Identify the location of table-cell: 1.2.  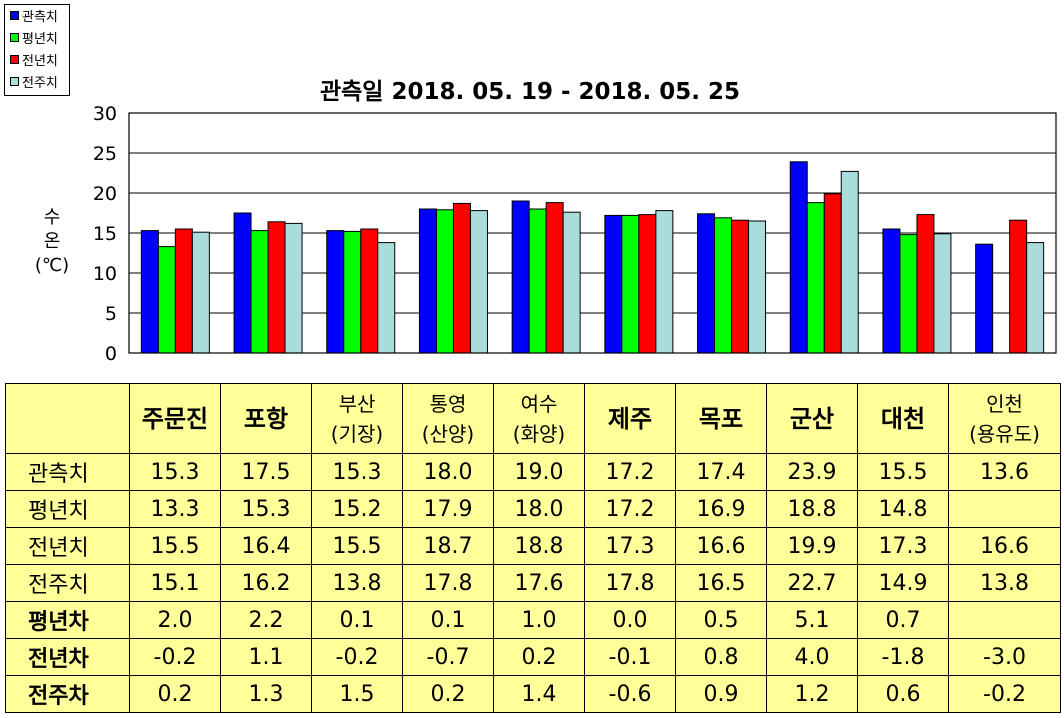
(812, 694).